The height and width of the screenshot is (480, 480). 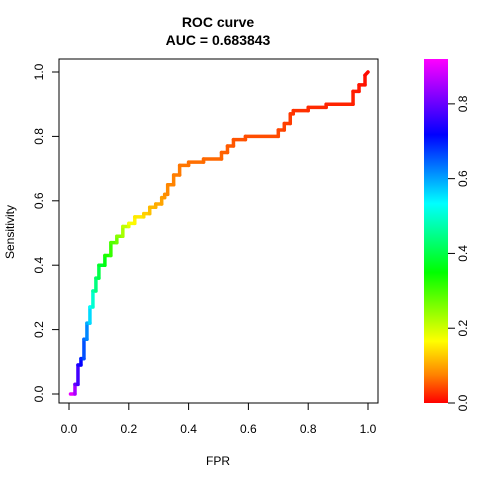 I want to click on x-tick-label: 0.4, so click(x=188, y=429).